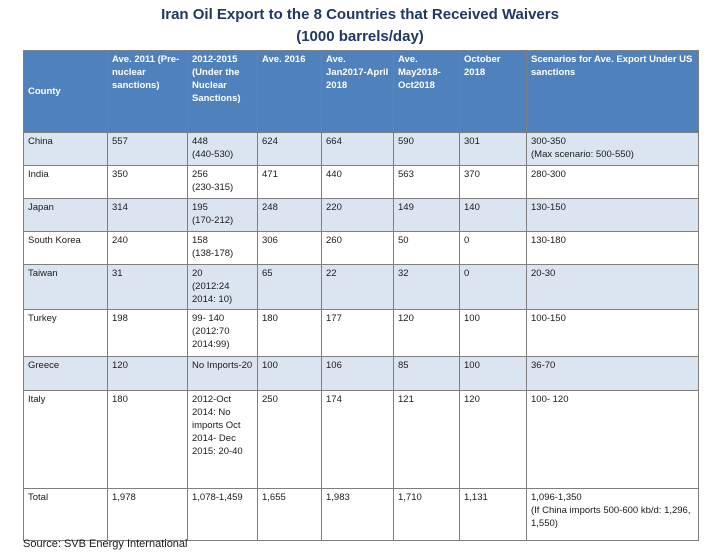  I want to click on period-2012-2015-cell-value: 99- 140, so click(208, 318).